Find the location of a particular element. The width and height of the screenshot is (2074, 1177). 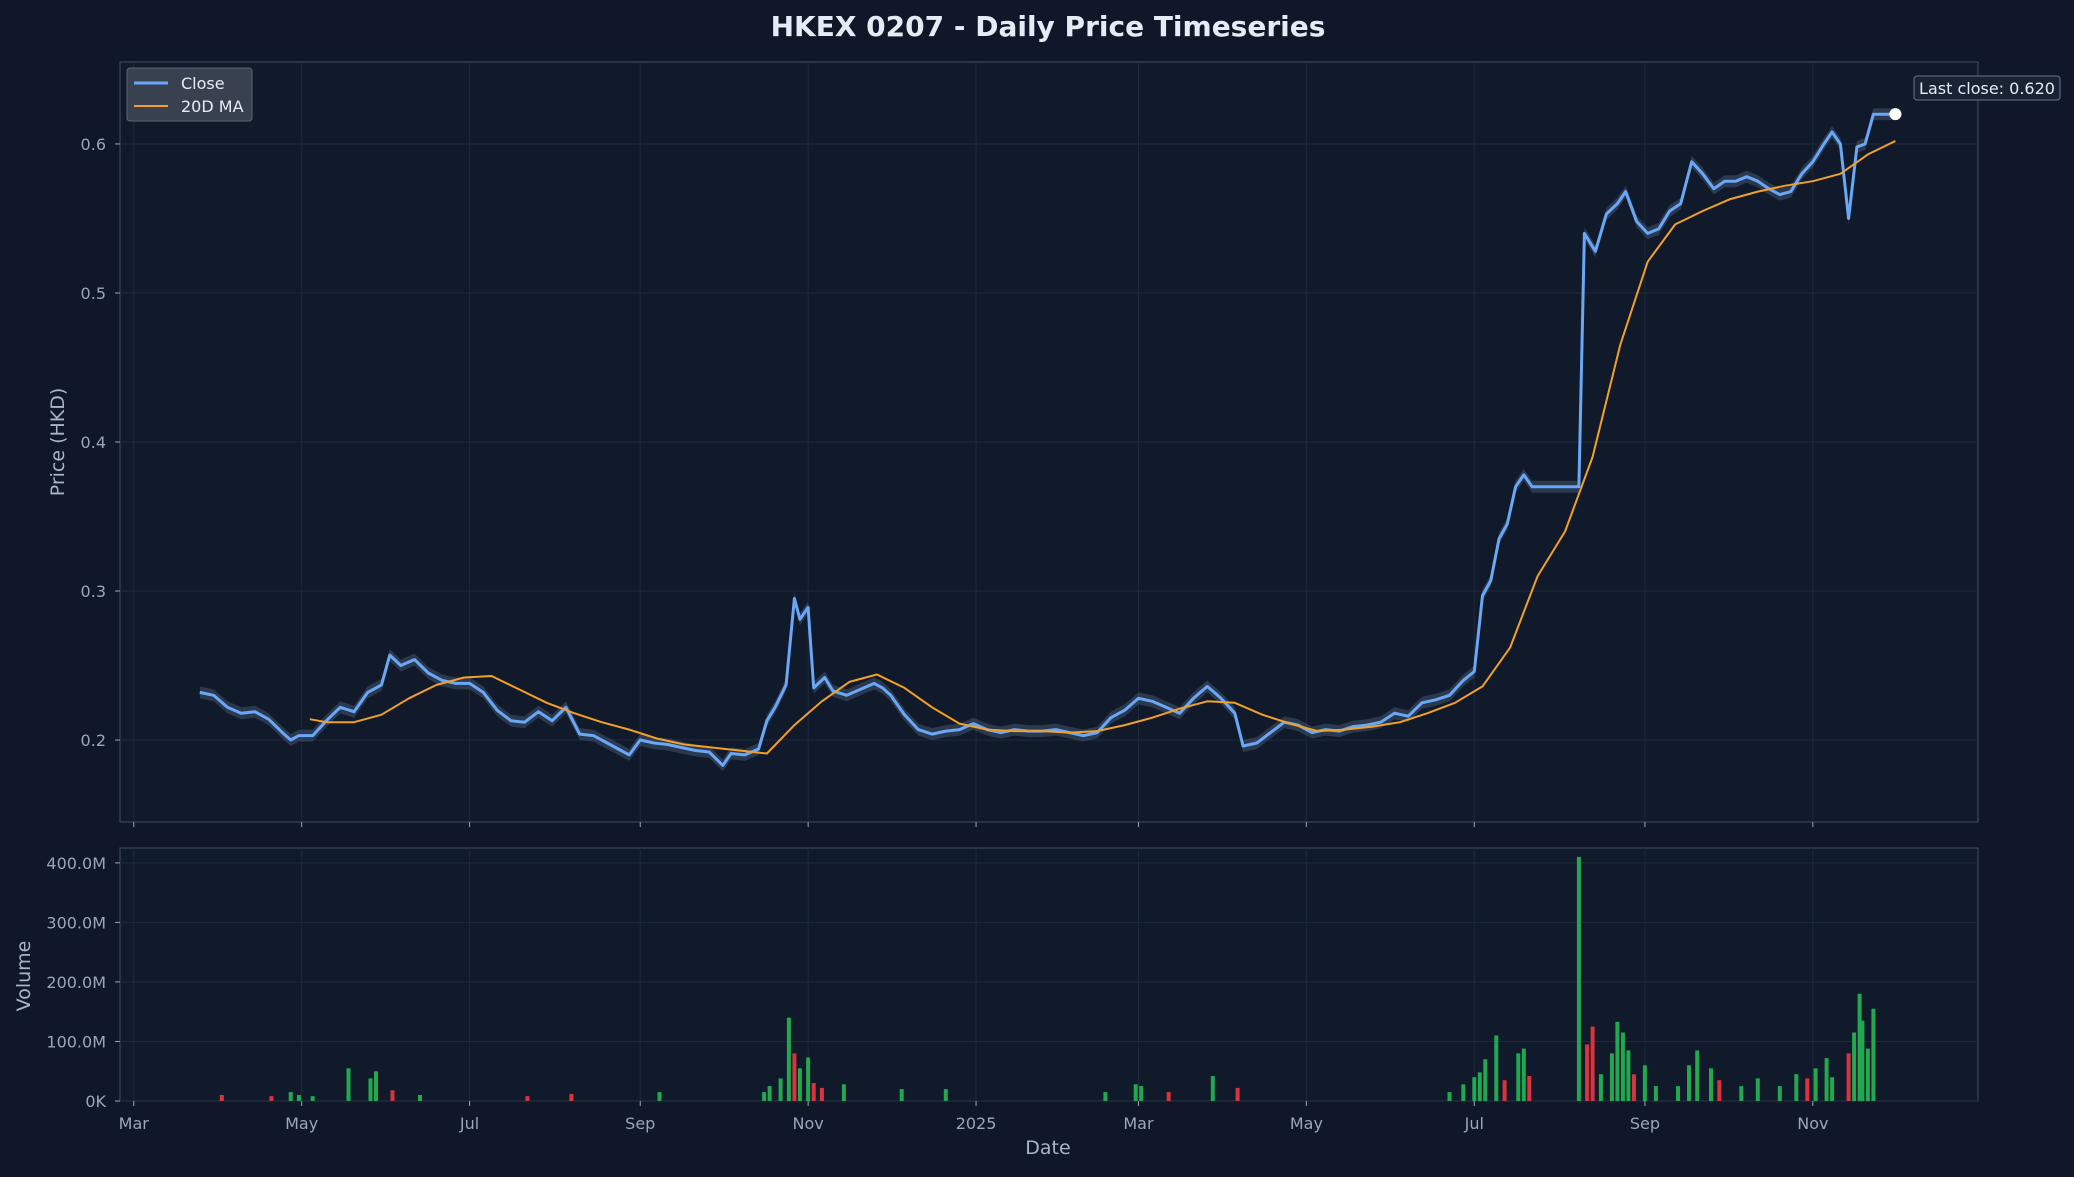

x-tick-label-7: May is located at coordinates (1306, 1123).